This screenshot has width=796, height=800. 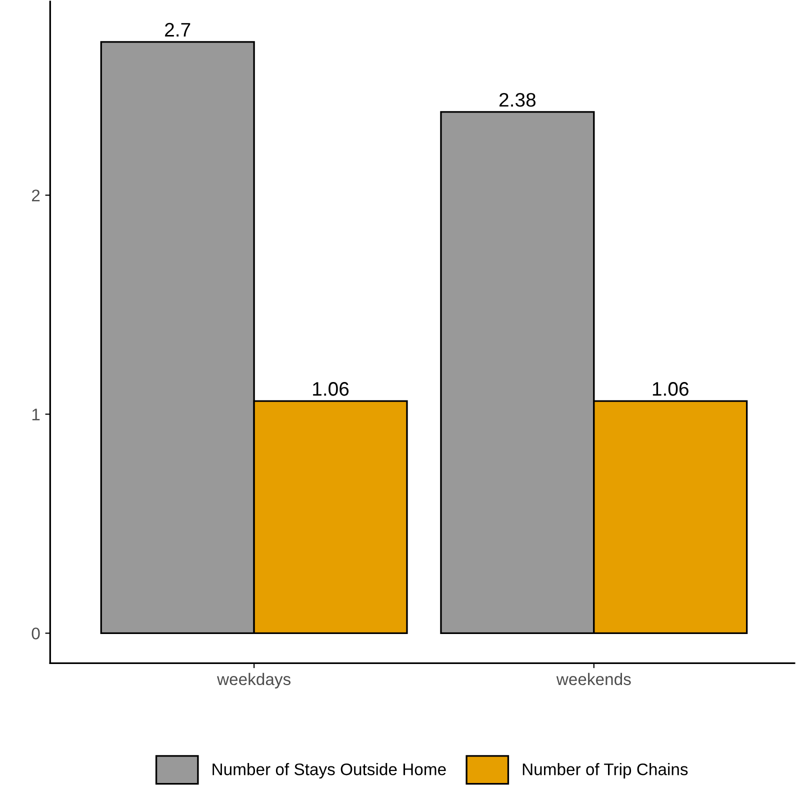 I want to click on legend-label: Number of Trip Chains, so click(x=605, y=771).